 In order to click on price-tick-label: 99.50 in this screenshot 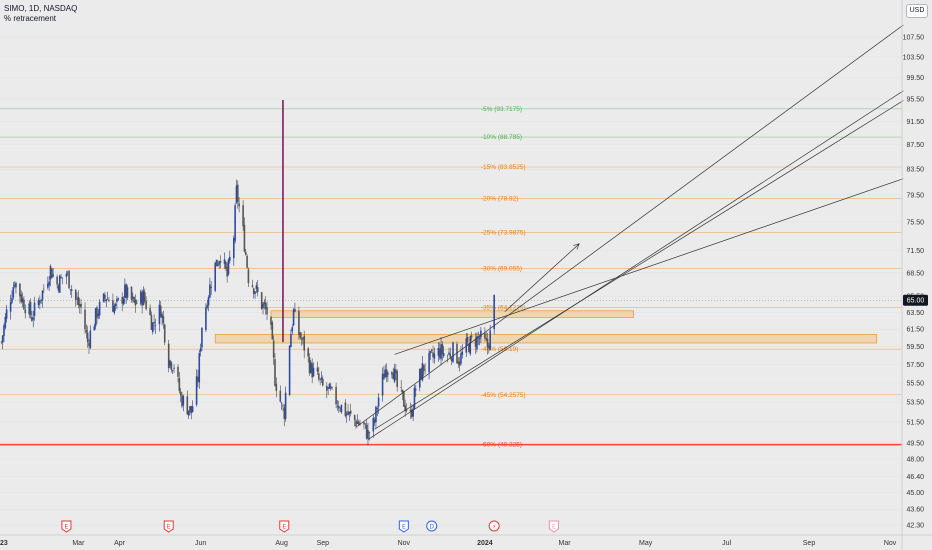, I will do `click(915, 78)`.